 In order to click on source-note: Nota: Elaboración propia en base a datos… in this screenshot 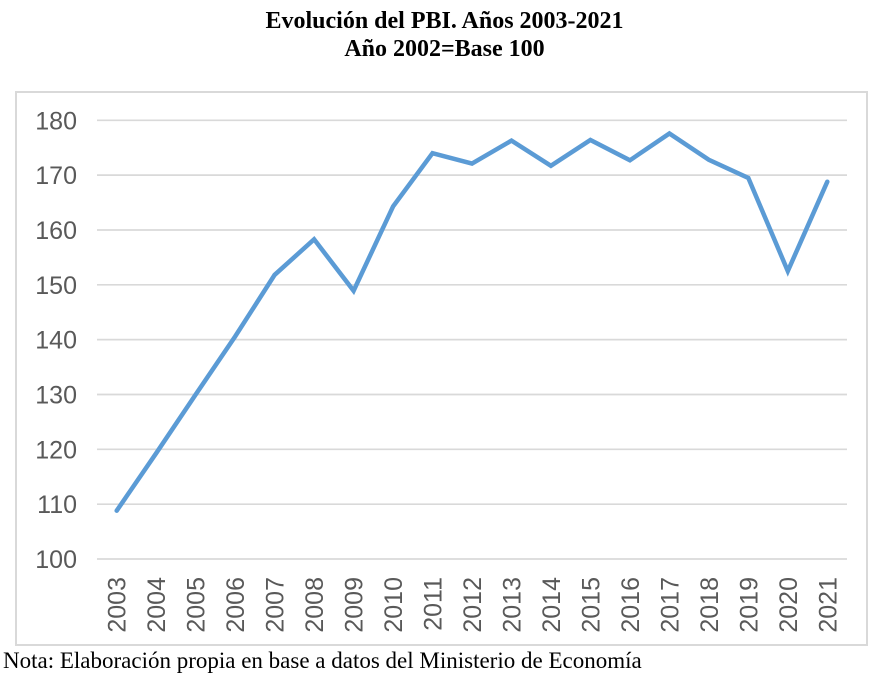, I will do `click(322, 660)`.